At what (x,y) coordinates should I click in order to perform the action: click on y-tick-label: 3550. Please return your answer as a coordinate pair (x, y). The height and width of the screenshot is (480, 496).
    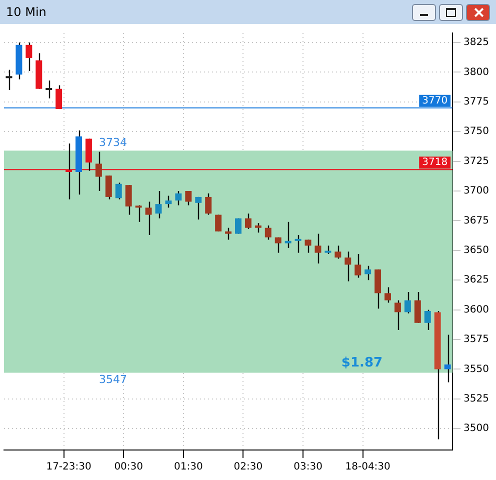
    Looking at the image, I should click on (477, 369).